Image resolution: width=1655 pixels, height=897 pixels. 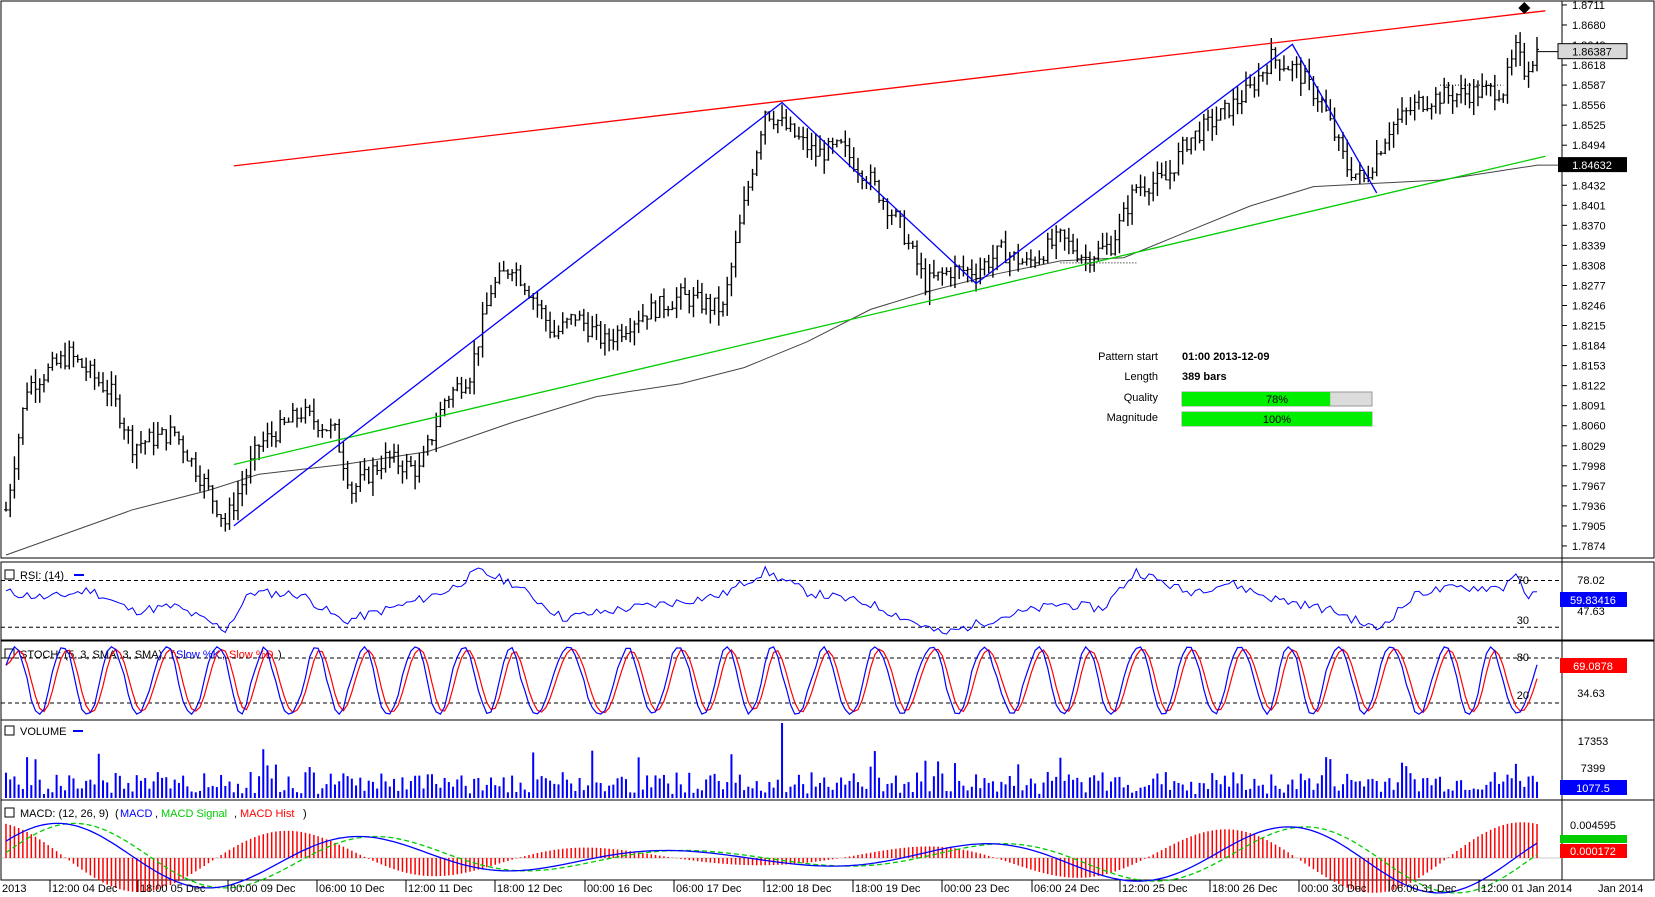 What do you see at coordinates (1589, 146) in the screenshot?
I see `price-tick-label: 1.8494` at bounding box center [1589, 146].